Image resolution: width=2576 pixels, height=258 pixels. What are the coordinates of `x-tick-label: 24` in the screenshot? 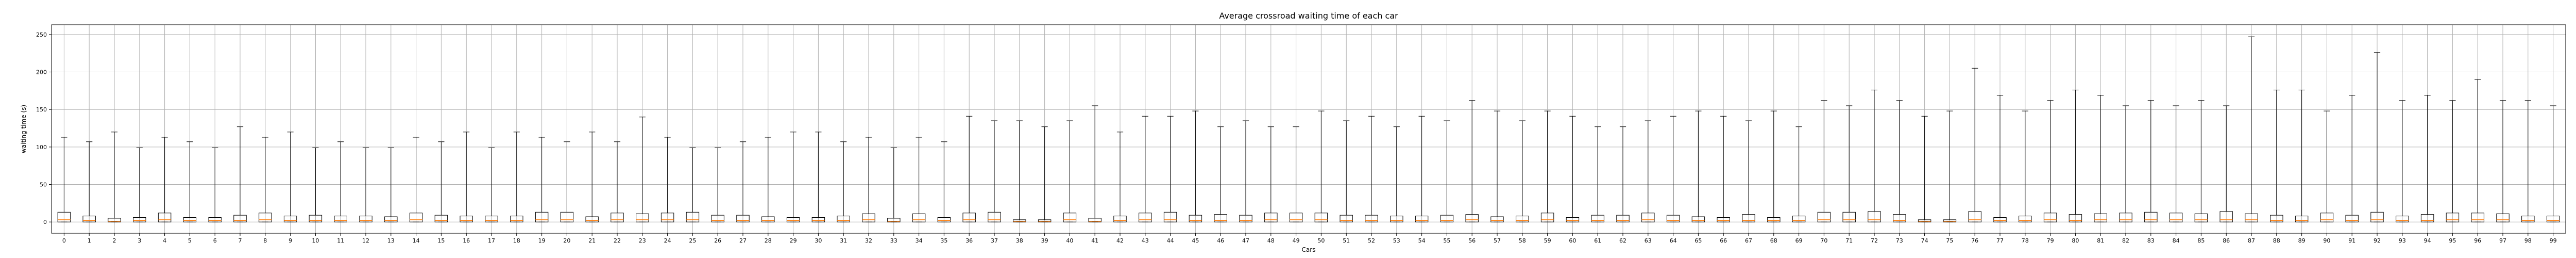 It's located at (667, 240).